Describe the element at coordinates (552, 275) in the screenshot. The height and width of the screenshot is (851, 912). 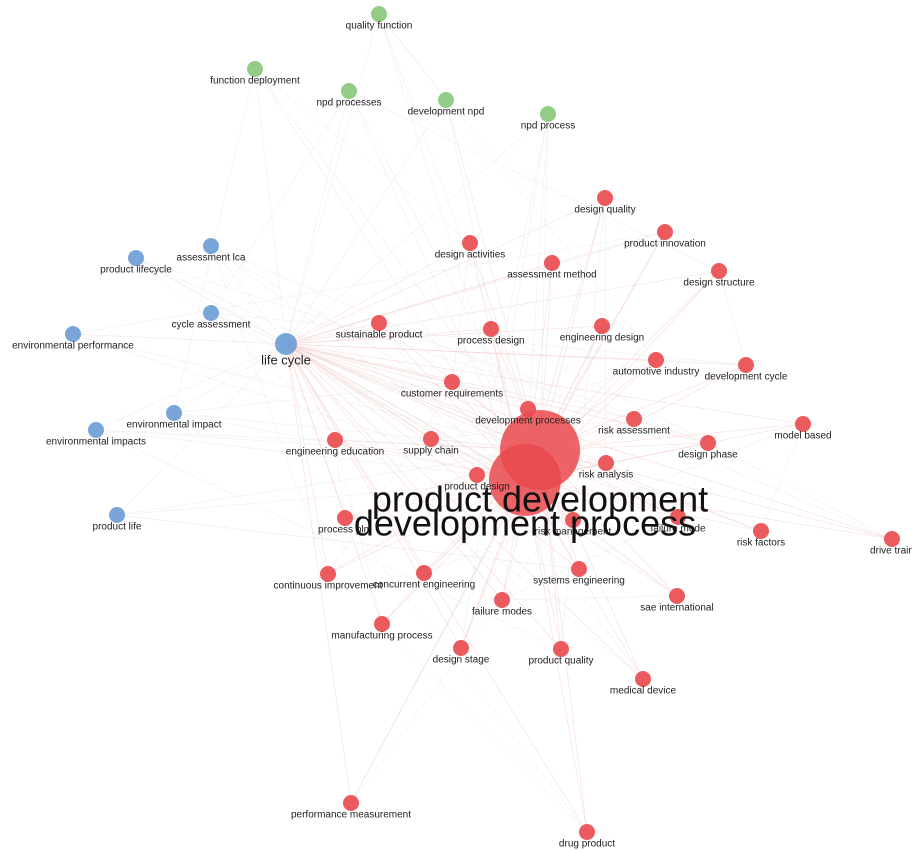
I see `node-label: assessment method` at that location.